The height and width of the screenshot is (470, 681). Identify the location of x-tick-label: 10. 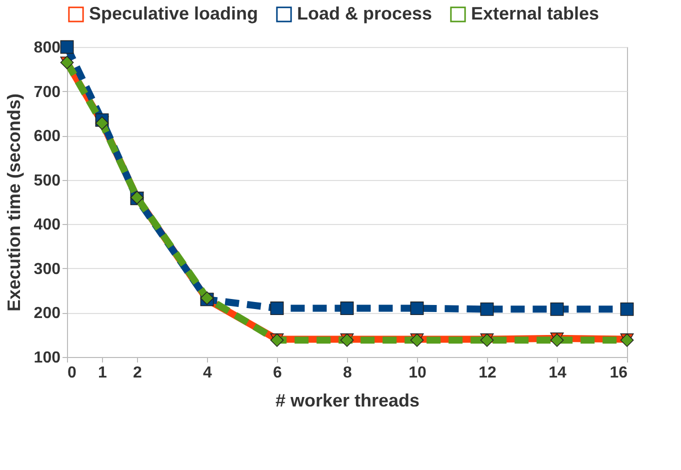
(417, 373).